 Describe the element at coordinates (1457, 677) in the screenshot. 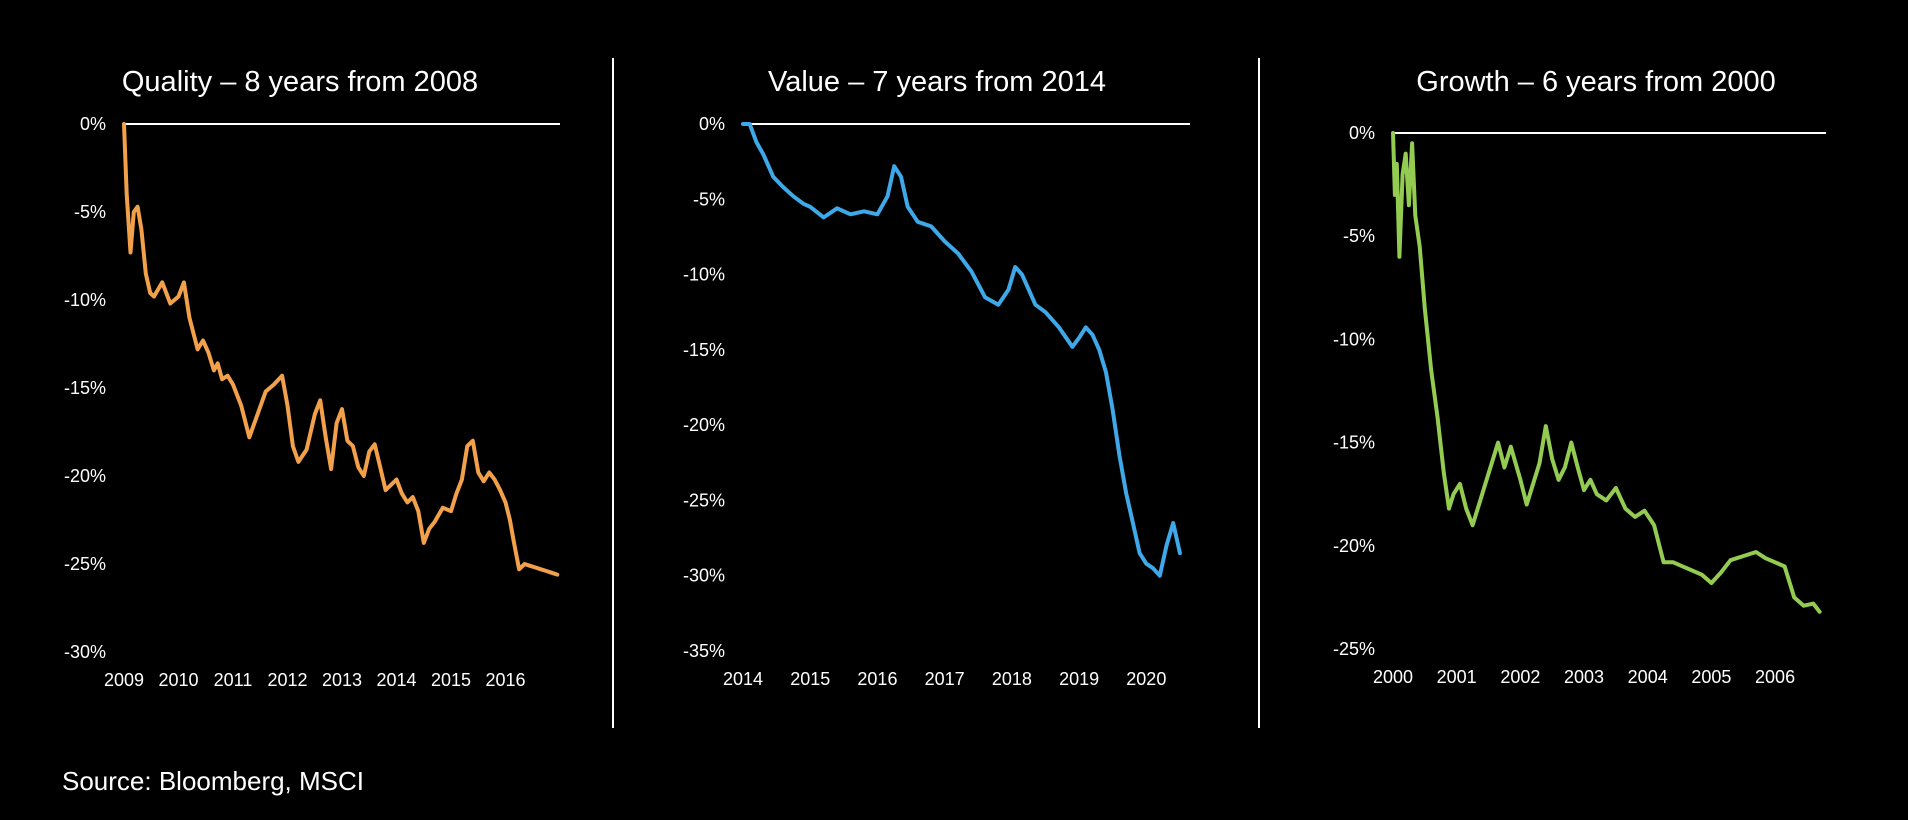

I see `growth-xtick-label: 2001` at that location.